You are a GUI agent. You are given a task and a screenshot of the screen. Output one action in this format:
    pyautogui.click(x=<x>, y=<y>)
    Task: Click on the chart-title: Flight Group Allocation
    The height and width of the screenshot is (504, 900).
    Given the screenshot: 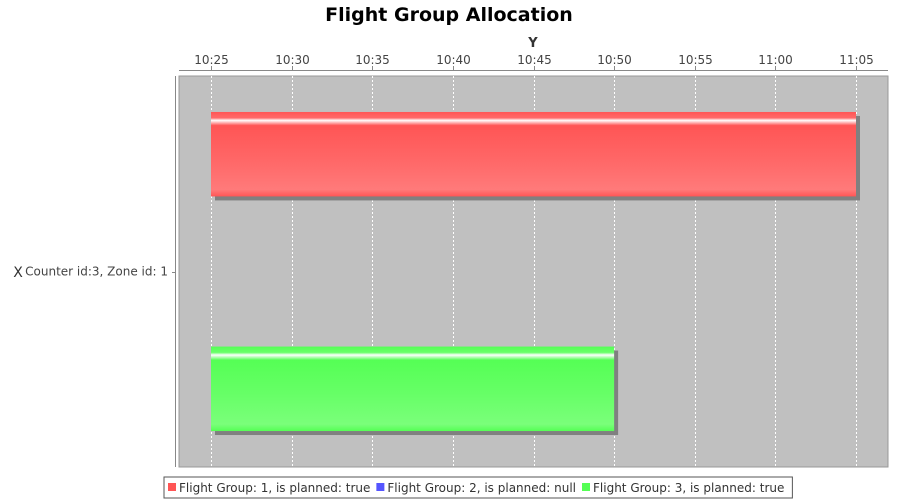 What is the action you would take?
    pyautogui.click(x=449, y=15)
    